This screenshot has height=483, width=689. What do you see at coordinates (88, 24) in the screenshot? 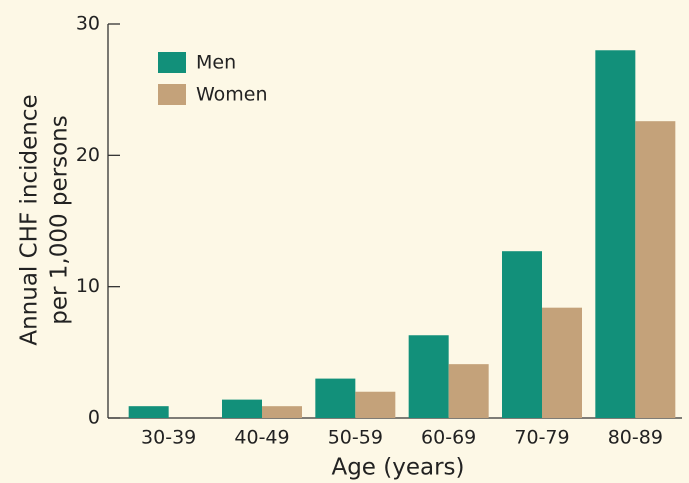
I see `y-tick-label: 30` at bounding box center [88, 24].